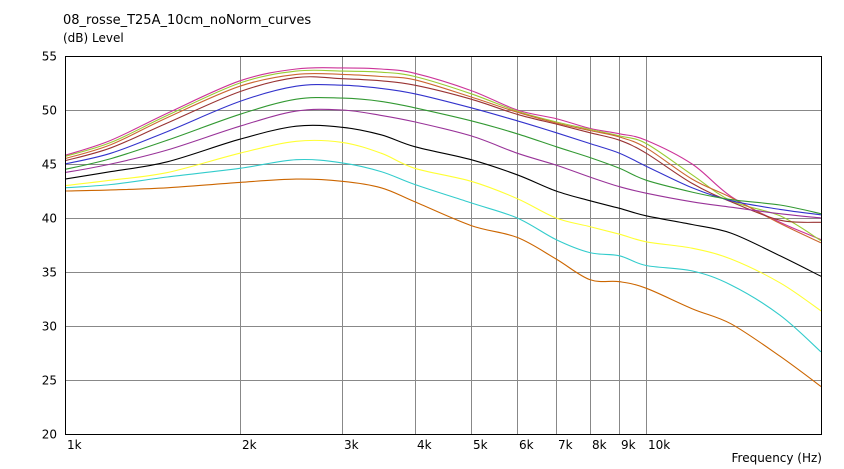 The image size is (844, 469). I want to click on y-tick-label: 30, so click(49, 327).